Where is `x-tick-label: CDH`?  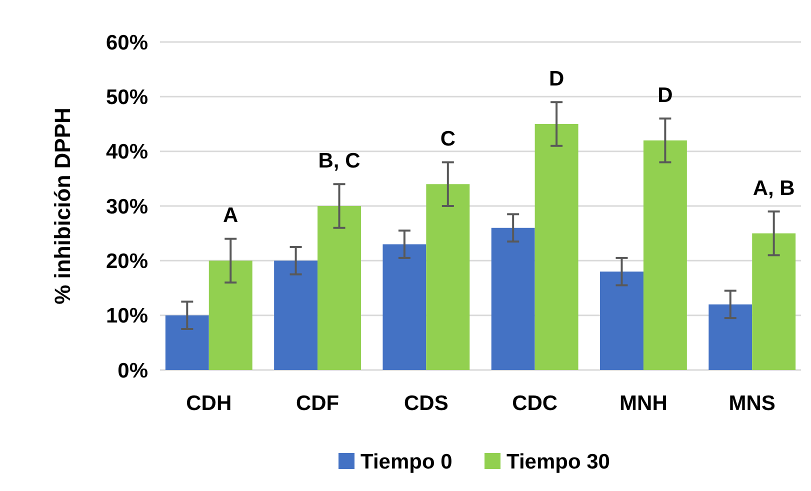
x-tick-label: CDH is located at coordinates (209, 403).